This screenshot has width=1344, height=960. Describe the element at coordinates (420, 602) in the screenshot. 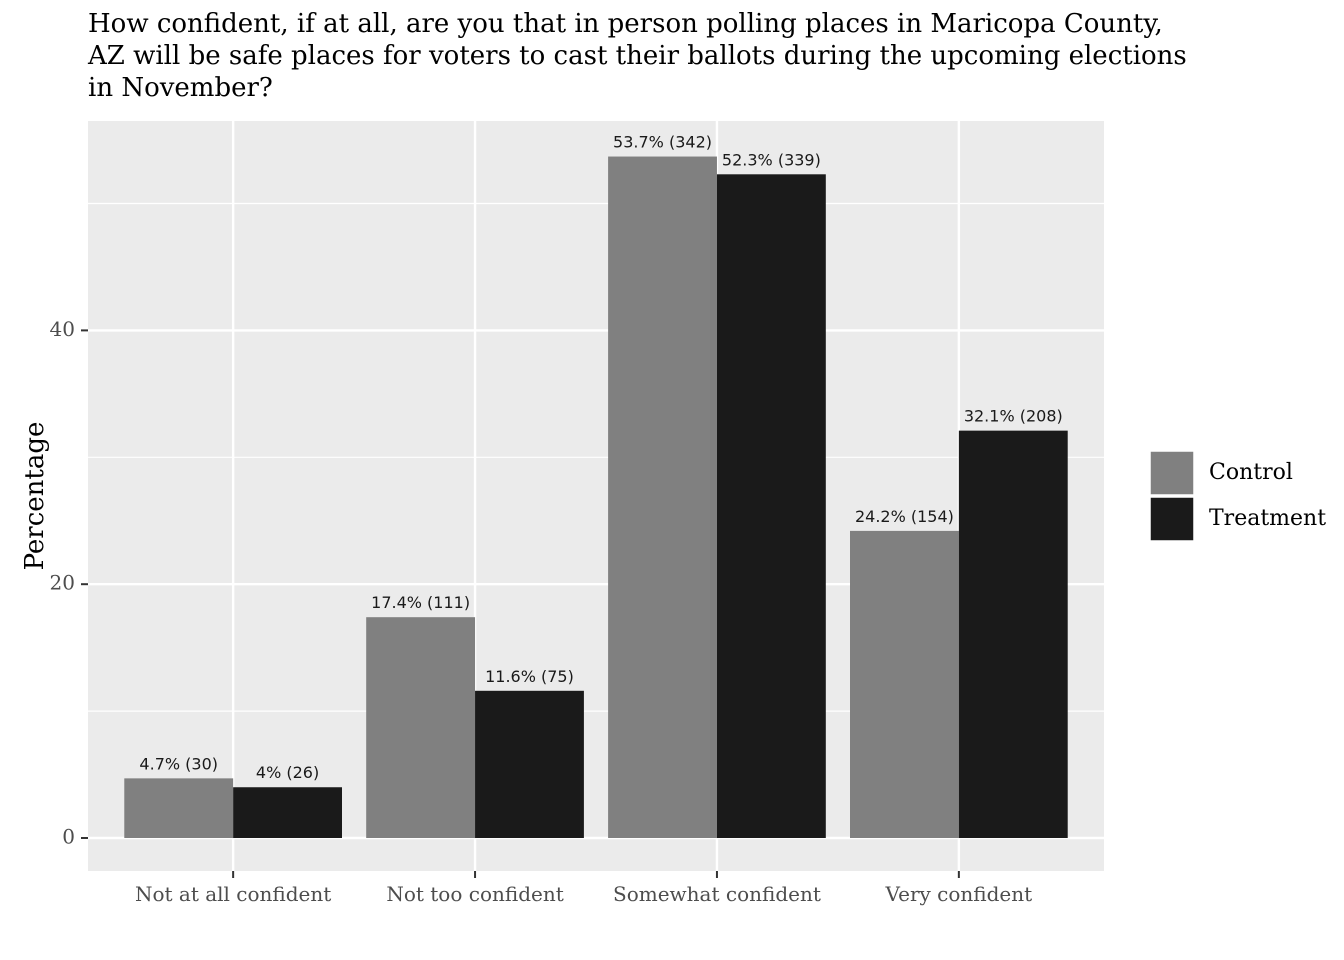

I see `bar-value-label: 17.4% (111)` at that location.